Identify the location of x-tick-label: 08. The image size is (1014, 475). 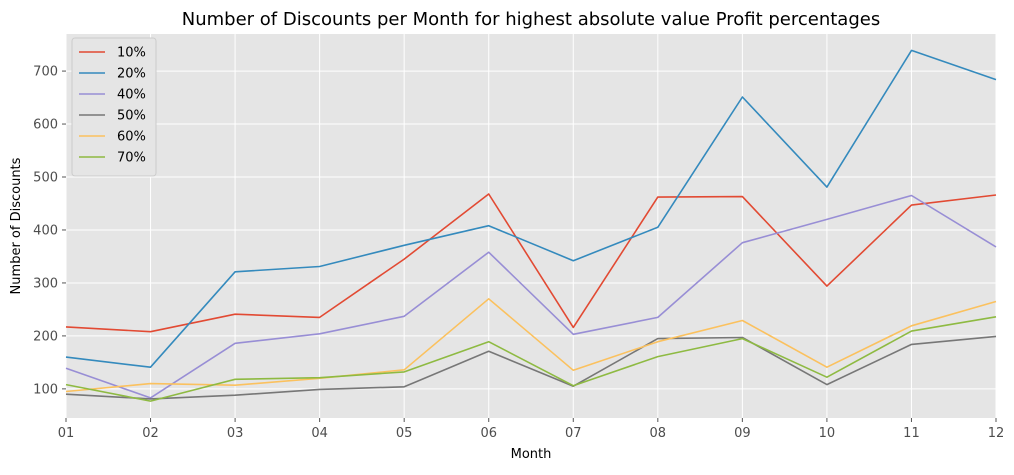
(658, 433).